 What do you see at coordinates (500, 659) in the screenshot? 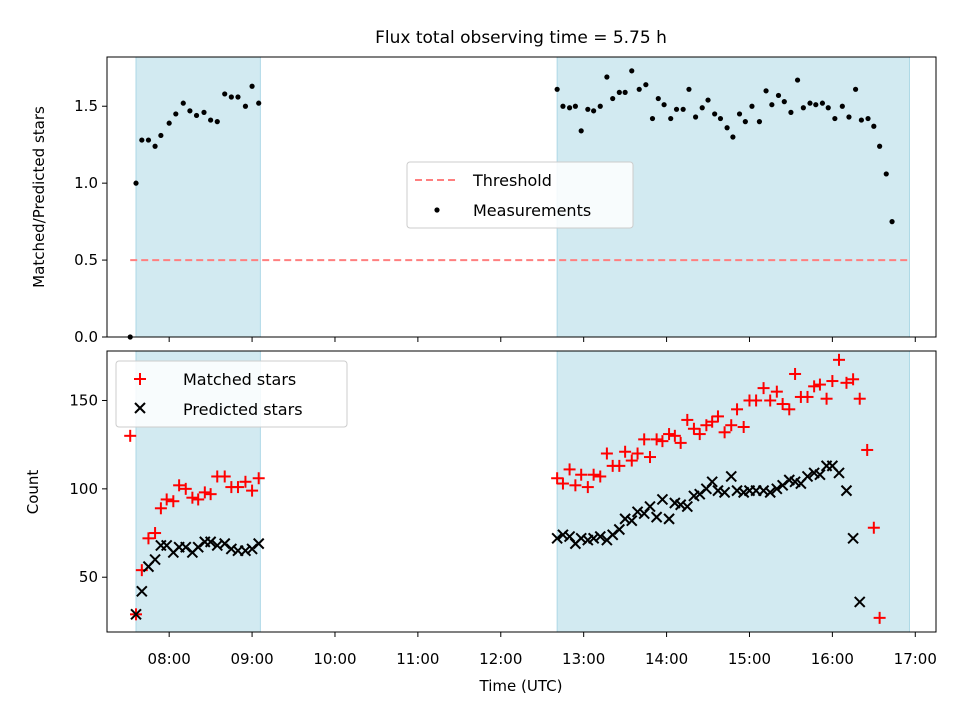
I see `x-tick-label: 12:00` at bounding box center [500, 659].